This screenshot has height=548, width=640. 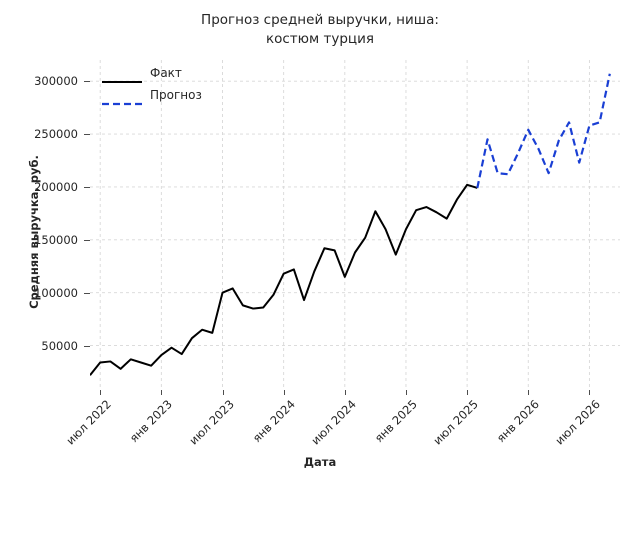 What do you see at coordinates (151, 421) in the screenshot?
I see `x-tick-label: янв 2023` at bounding box center [151, 421].